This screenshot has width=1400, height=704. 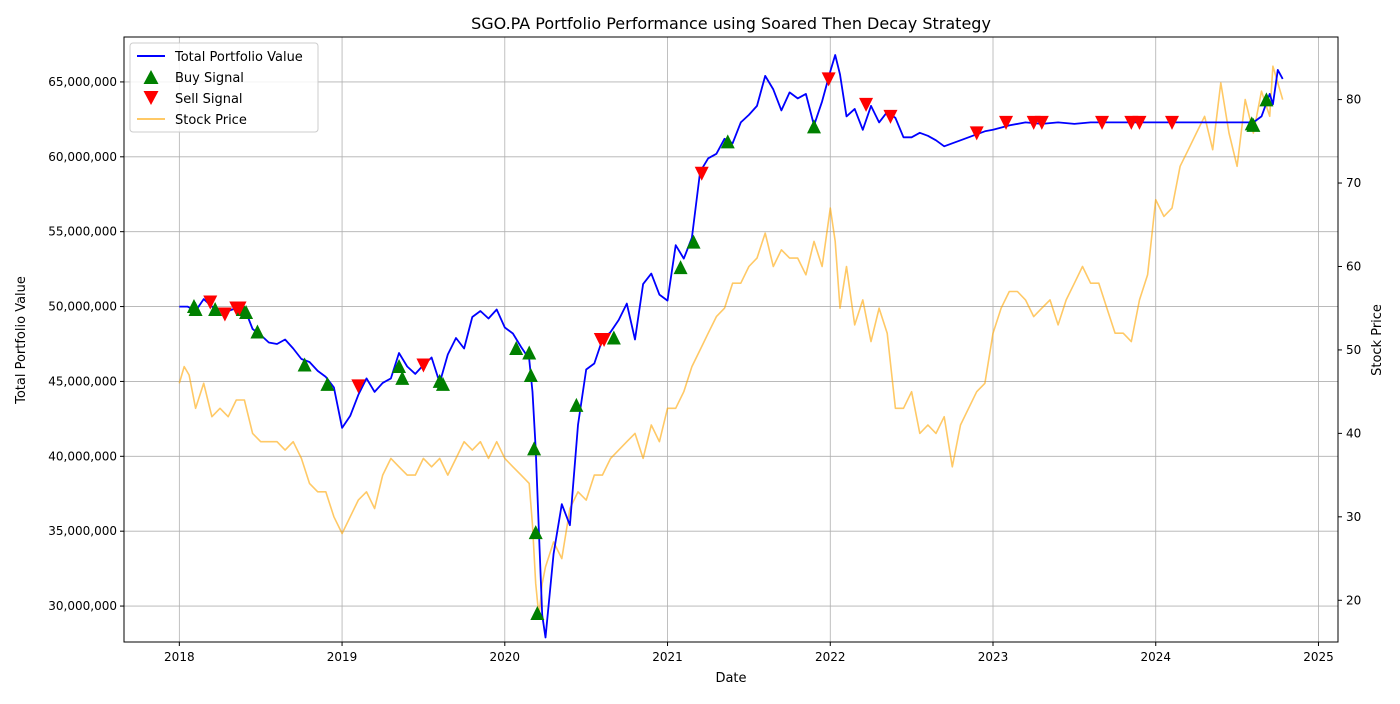 I want to click on x-tick-label: 2023, so click(x=993, y=657).